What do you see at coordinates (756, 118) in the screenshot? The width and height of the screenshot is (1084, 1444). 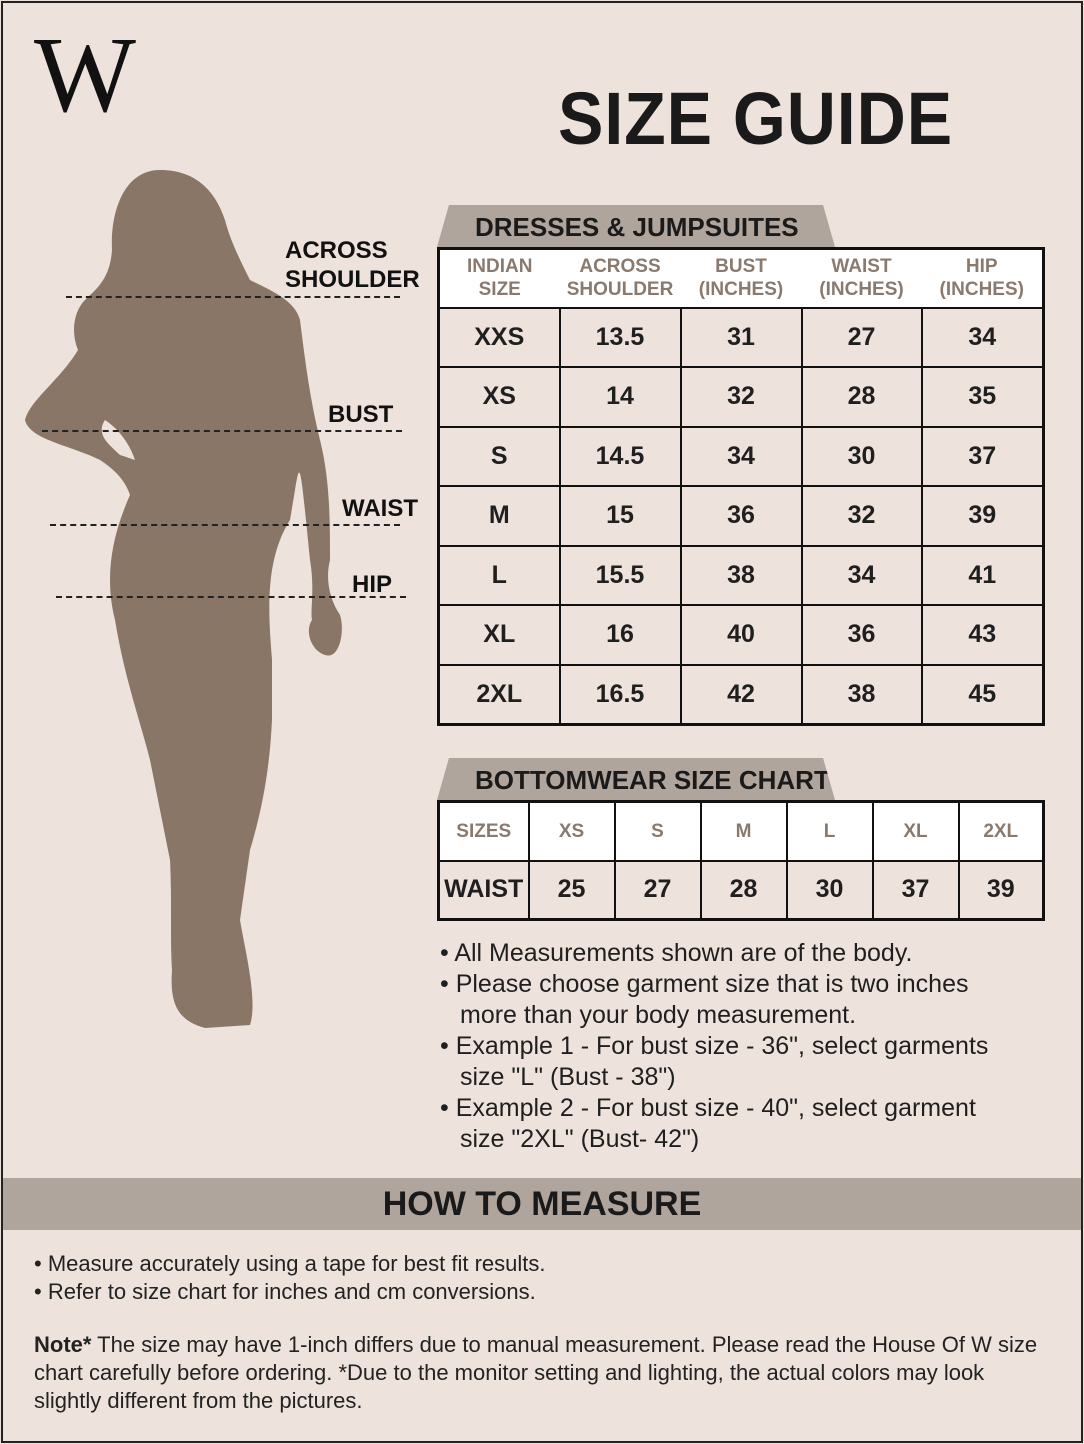 I see `page-title: SIZE GUIDE` at bounding box center [756, 118].